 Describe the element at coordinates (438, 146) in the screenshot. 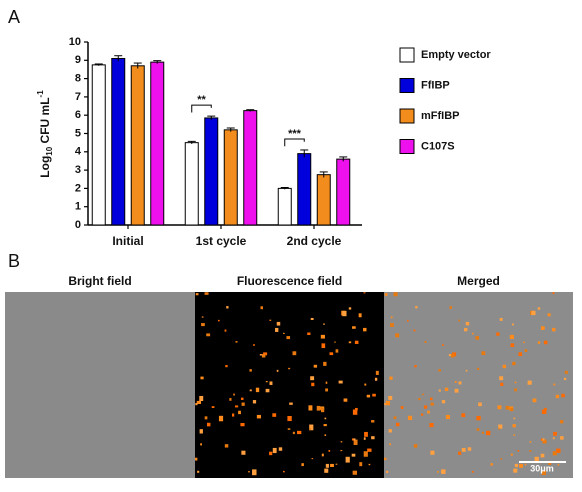

I see `legend-label: C107S` at that location.